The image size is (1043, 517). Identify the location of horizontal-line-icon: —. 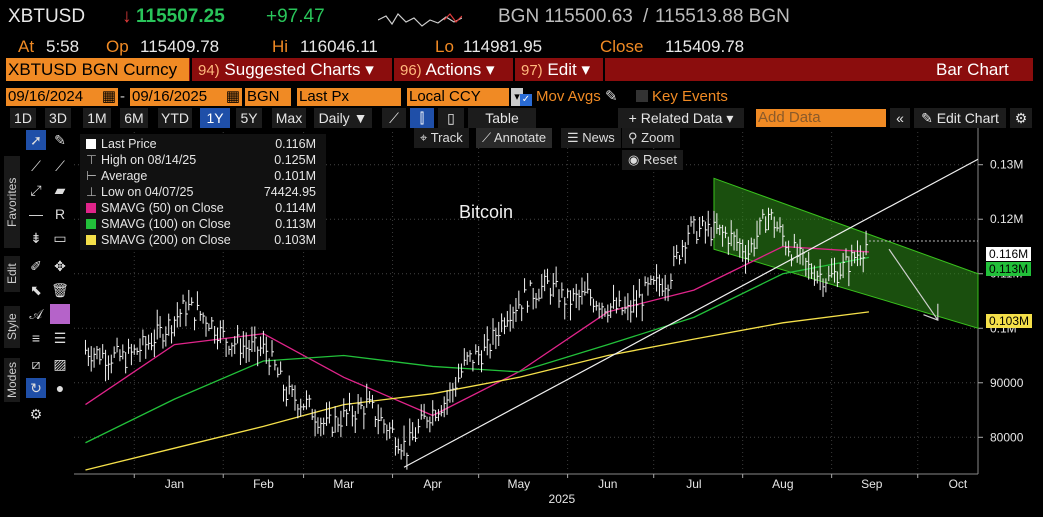
(36, 214).